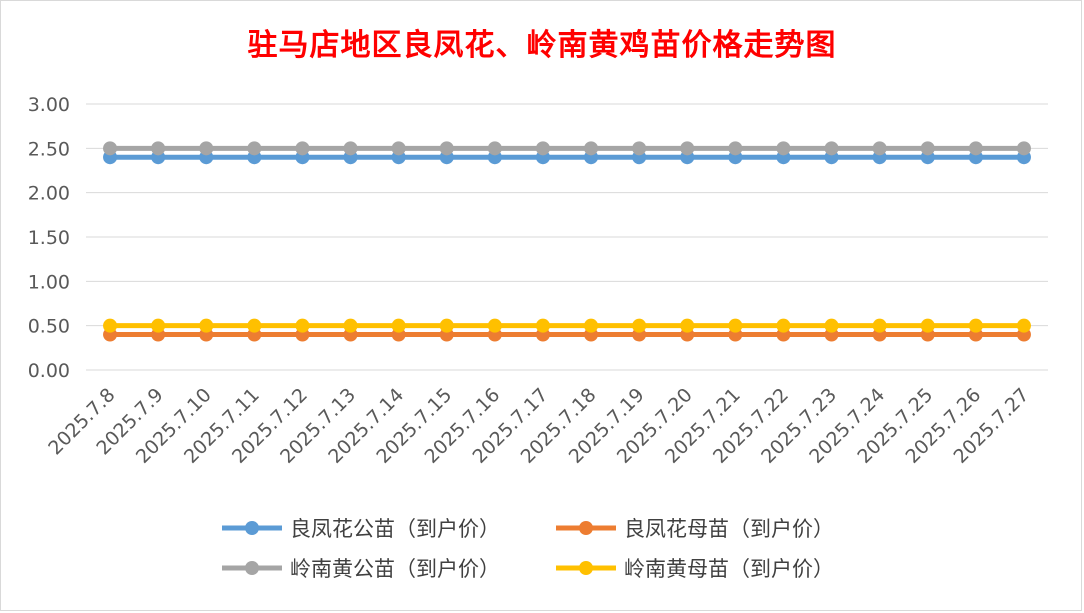 This screenshot has width=1084, height=613. I want to click on y-tick-label: 1.50, so click(49, 238).